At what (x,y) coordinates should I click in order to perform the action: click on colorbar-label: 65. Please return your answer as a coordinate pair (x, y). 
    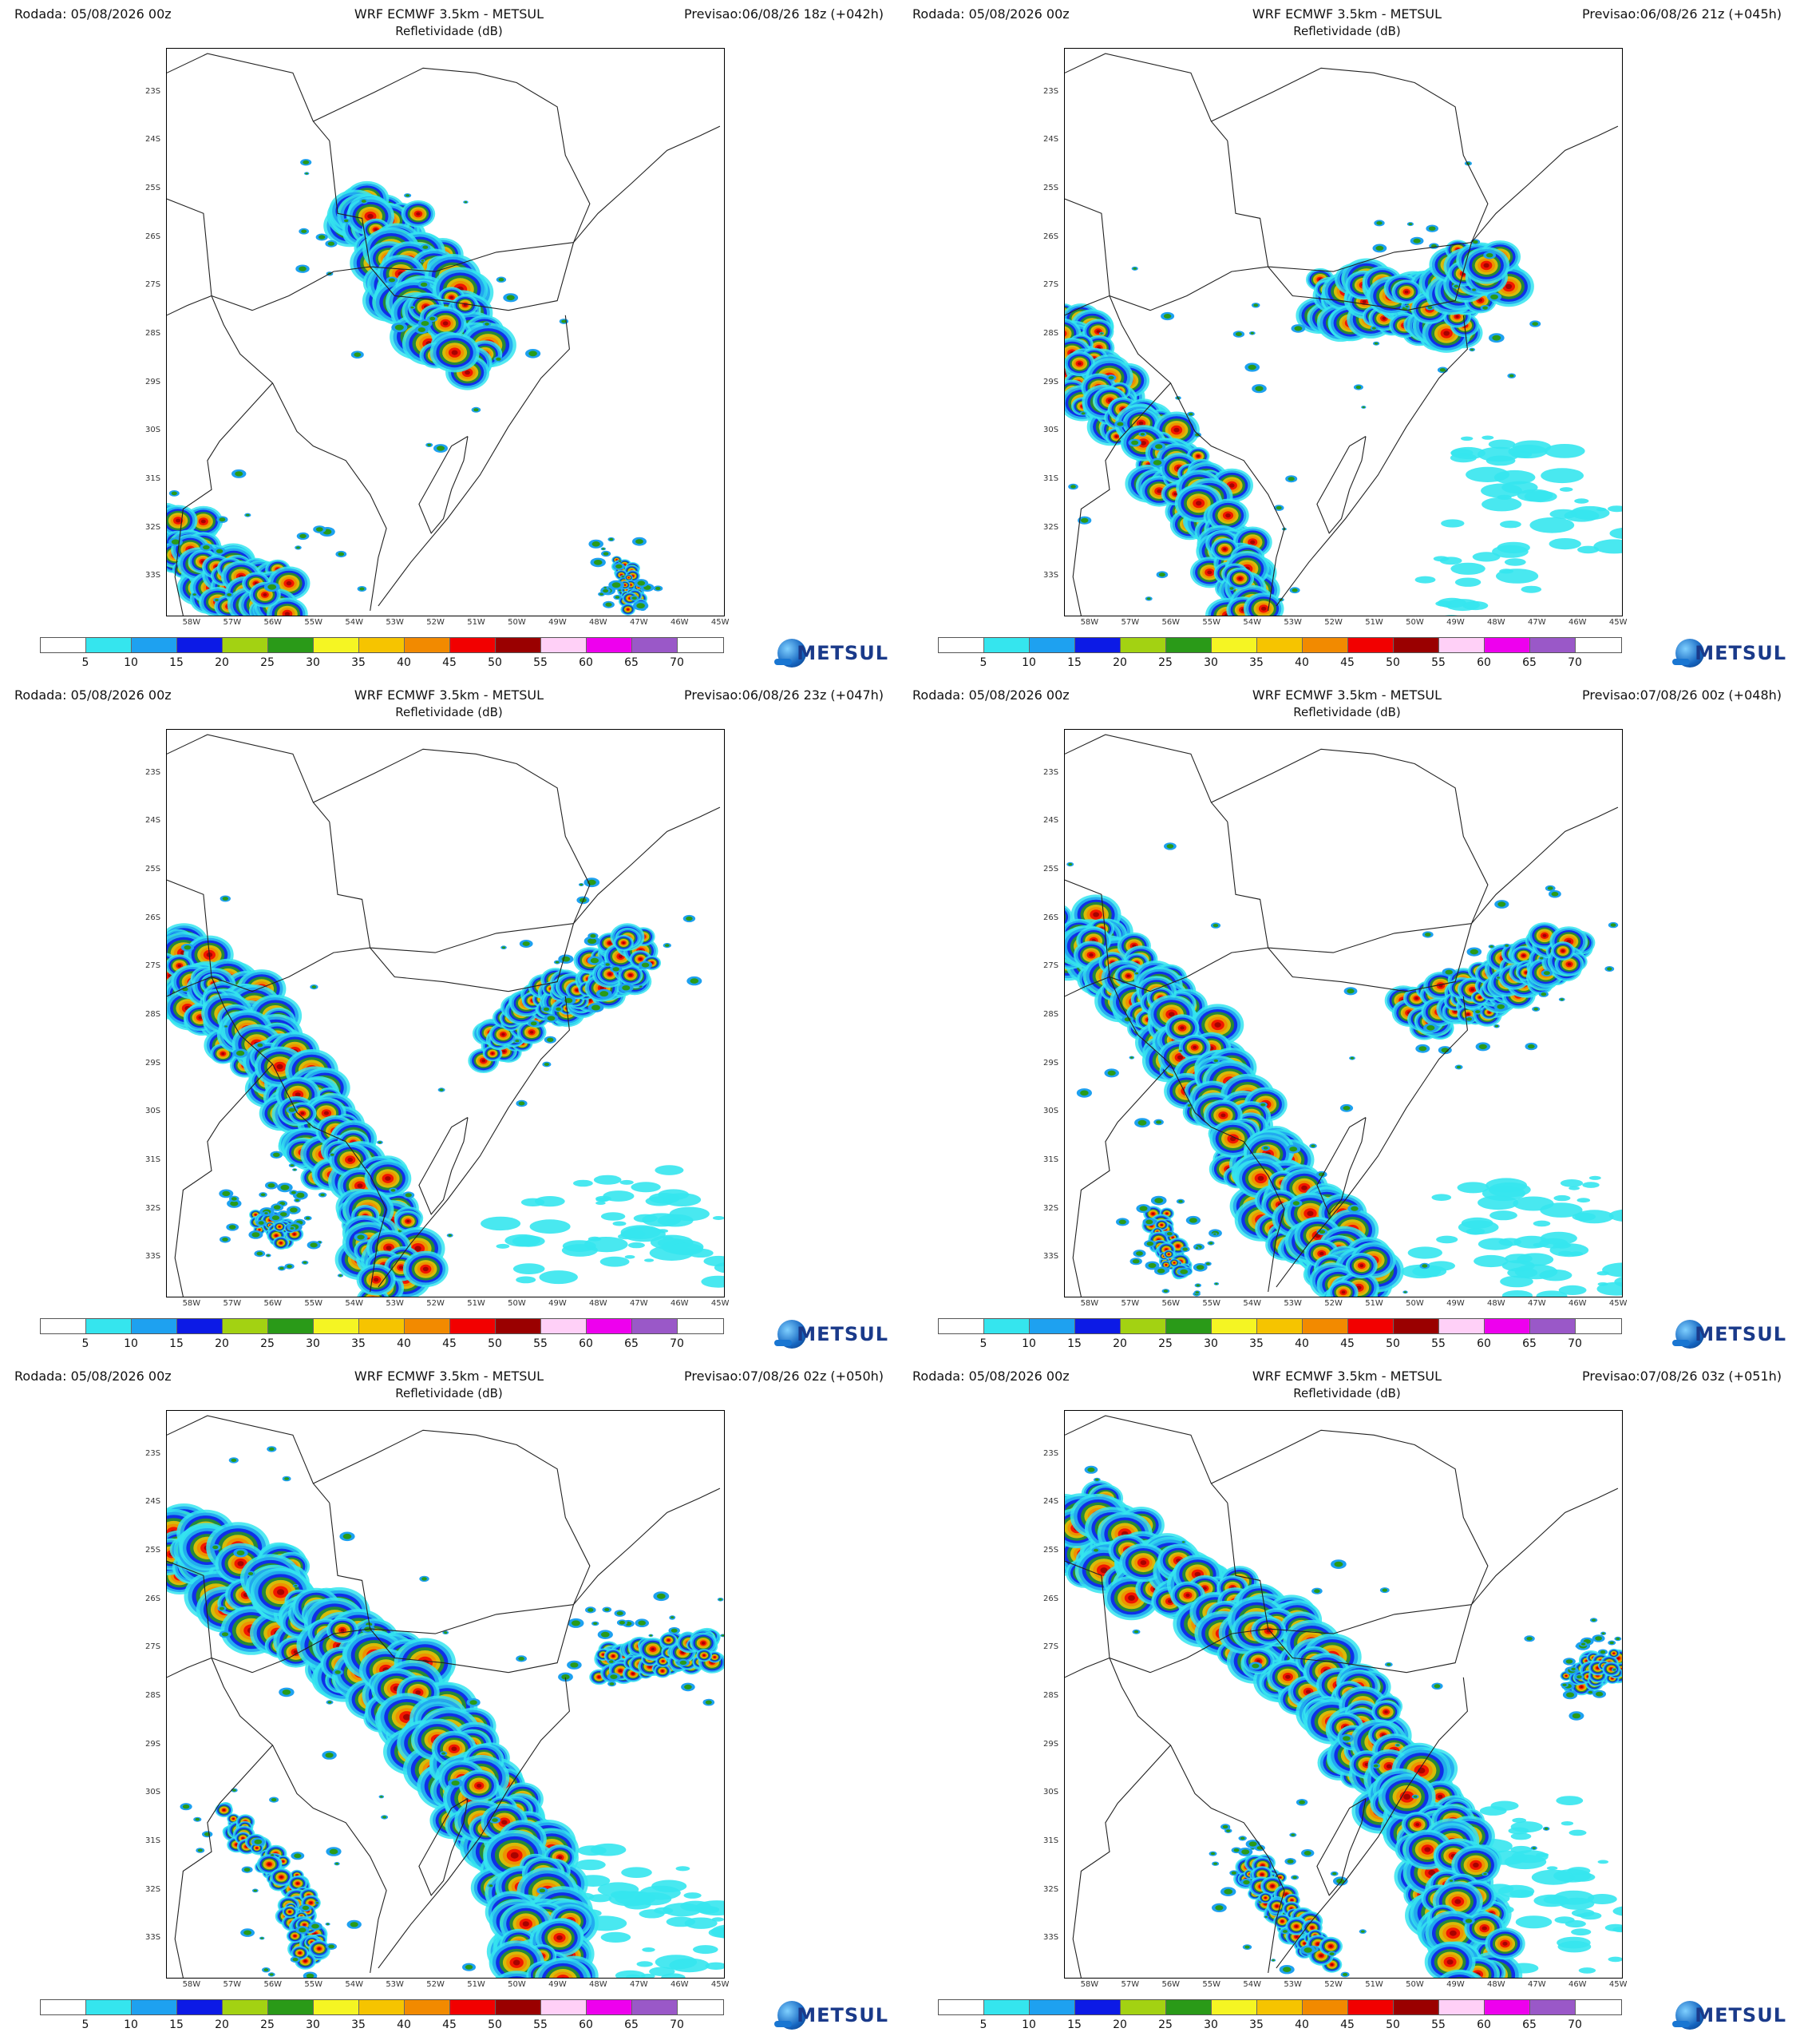
    Looking at the image, I should click on (1529, 2024).